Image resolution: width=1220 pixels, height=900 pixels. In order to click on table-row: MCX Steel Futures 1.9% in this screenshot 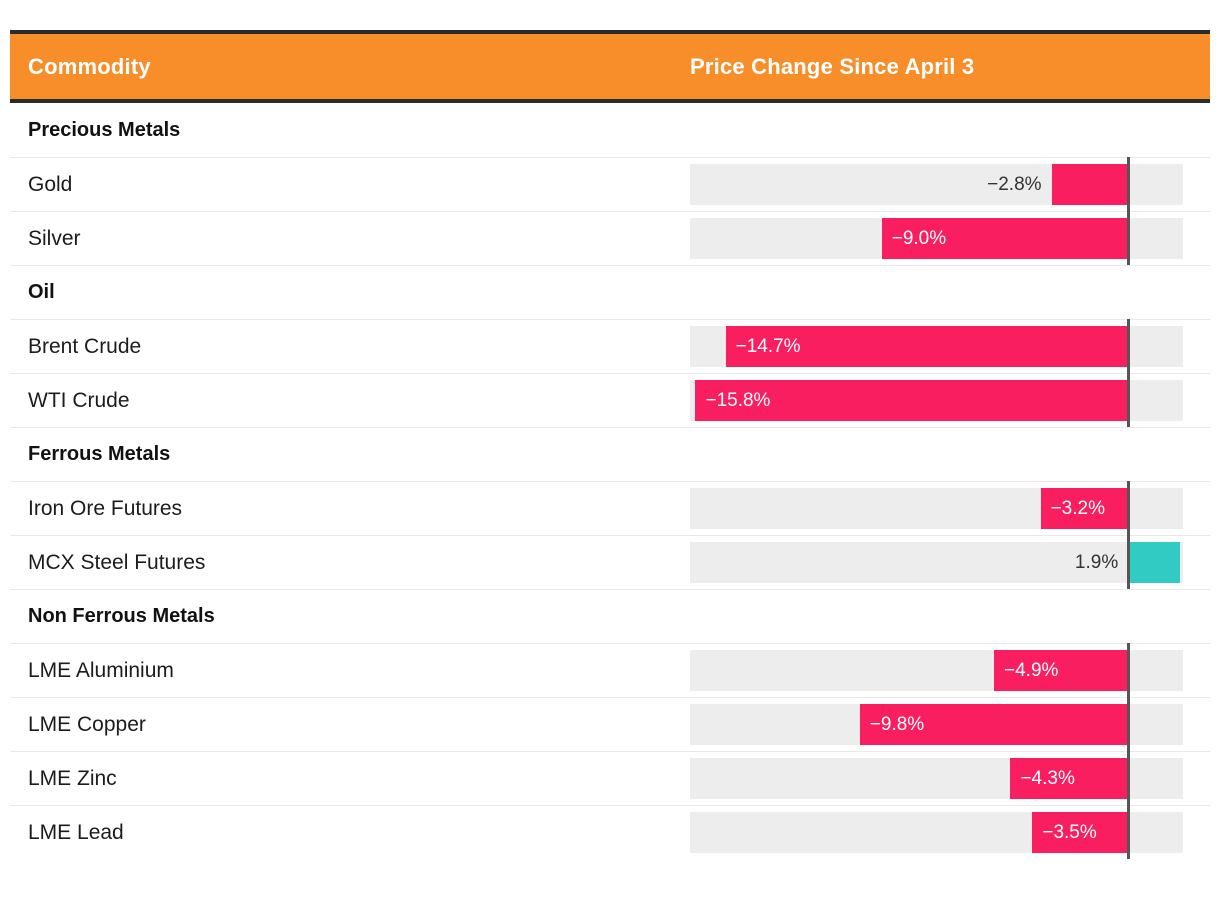, I will do `click(610, 562)`.